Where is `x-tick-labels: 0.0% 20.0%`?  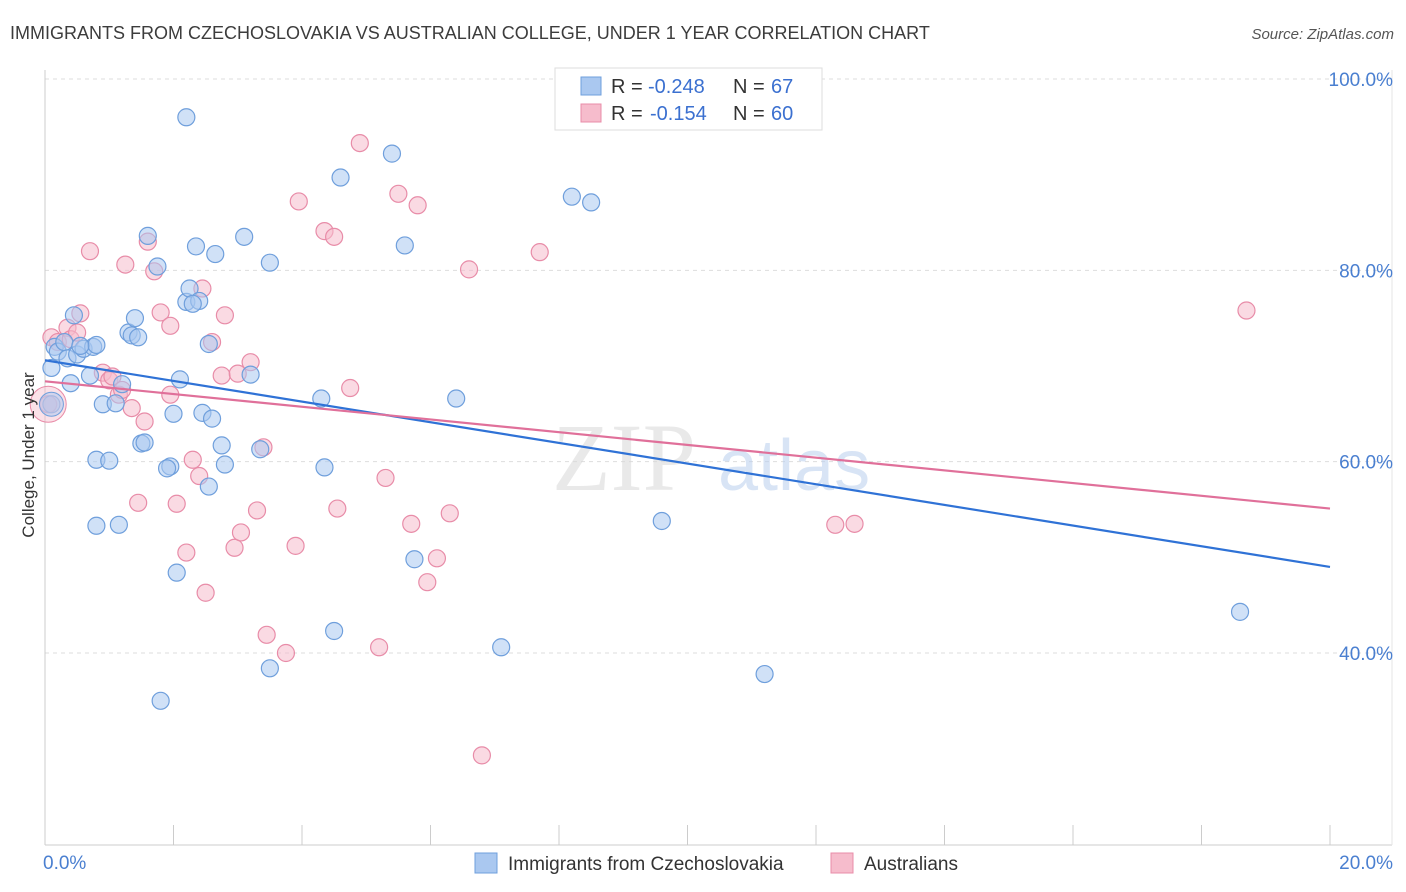 x-tick-labels: 0.0% 20.0% is located at coordinates (718, 863).